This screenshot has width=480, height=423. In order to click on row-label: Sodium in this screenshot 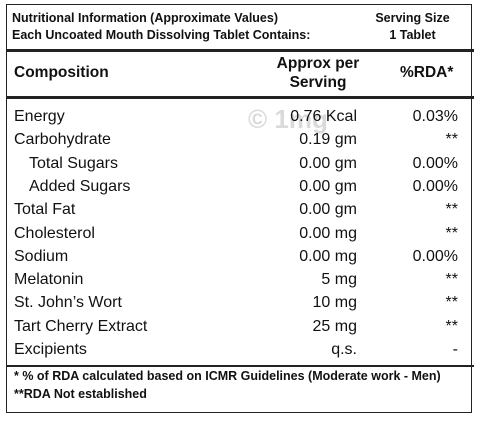, I will do `click(41, 256)`.